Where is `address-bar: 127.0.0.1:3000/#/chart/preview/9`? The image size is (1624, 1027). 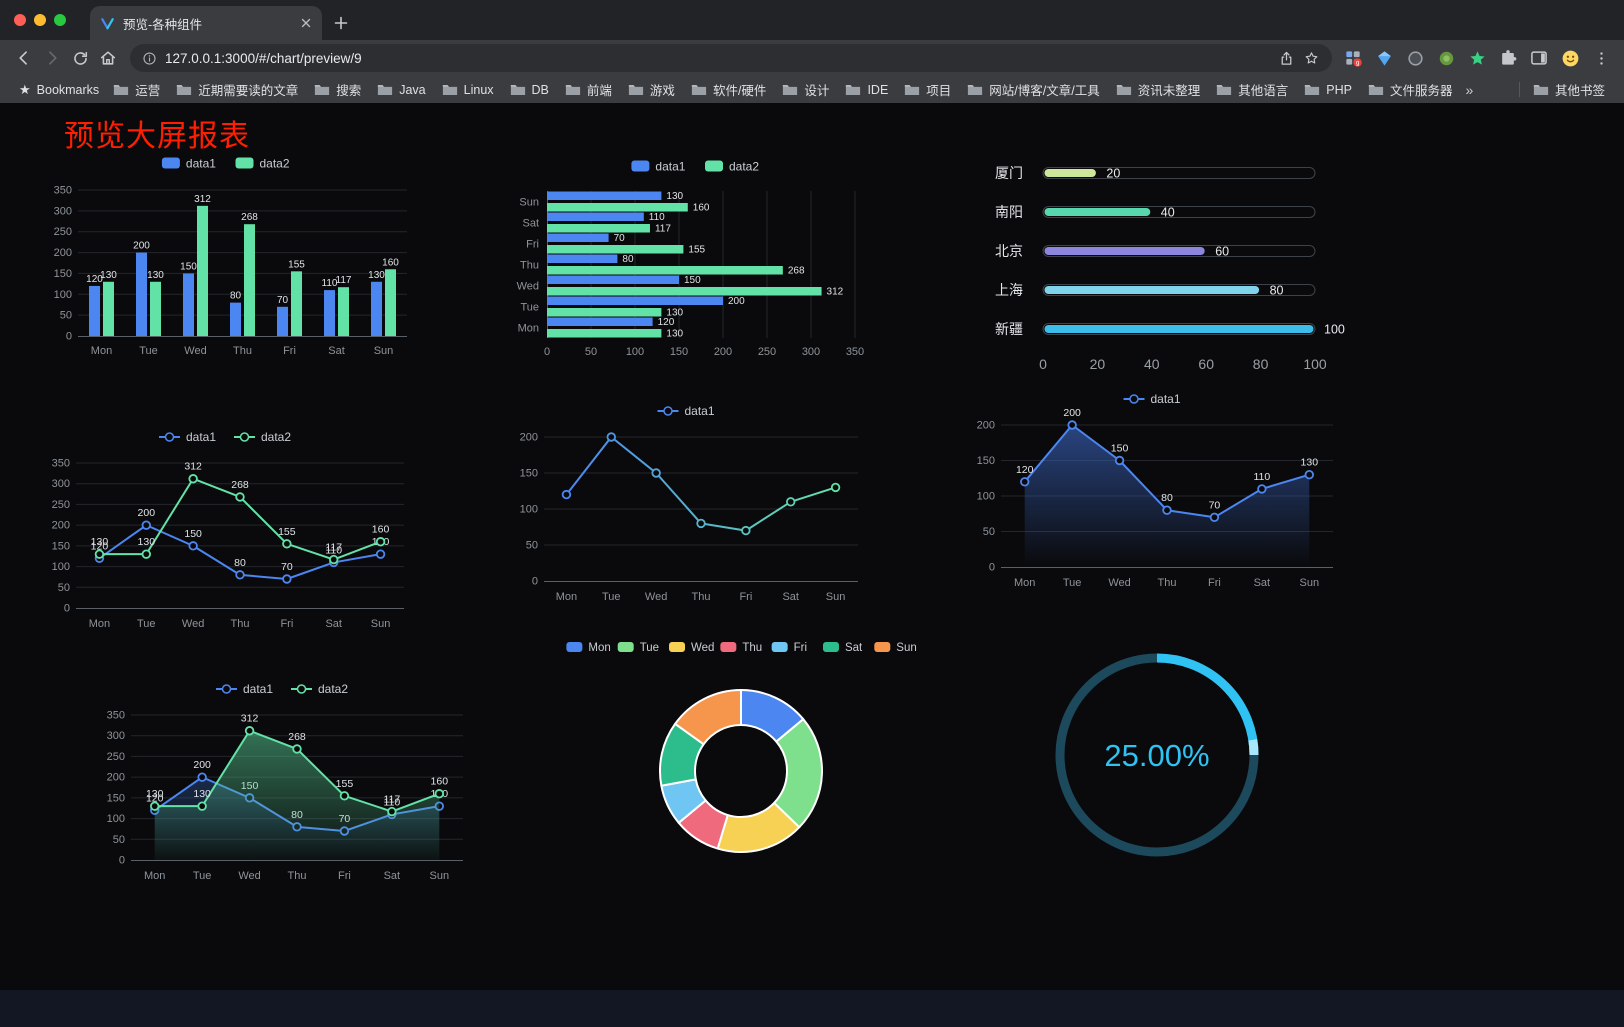
address-bar: 127.0.0.1:3000/#/chart/preview/9 is located at coordinates (731, 58).